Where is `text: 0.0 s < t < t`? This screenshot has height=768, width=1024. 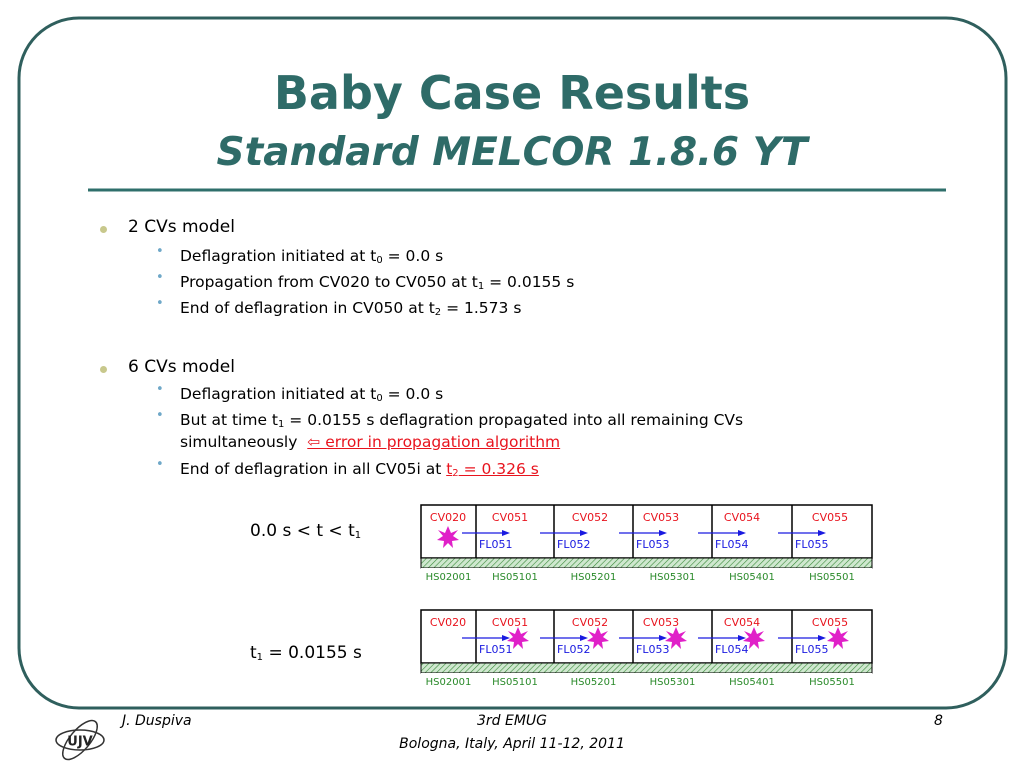 text: 0.0 s < t < t is located at coordinates (302, 531).